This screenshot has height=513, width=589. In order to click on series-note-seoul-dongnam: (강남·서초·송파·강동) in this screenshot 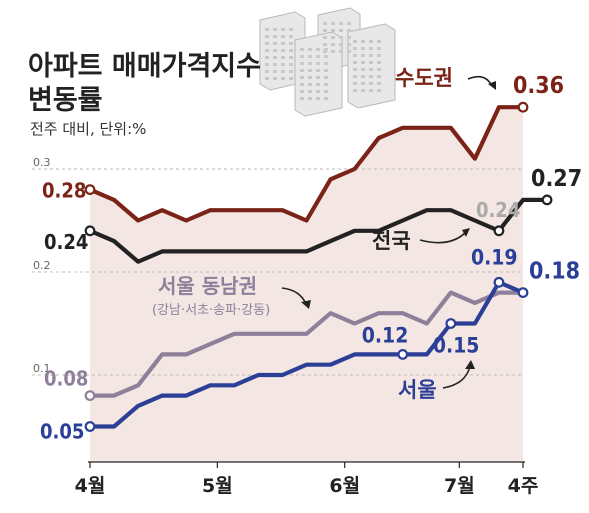, I will do `click(211, 310)`.